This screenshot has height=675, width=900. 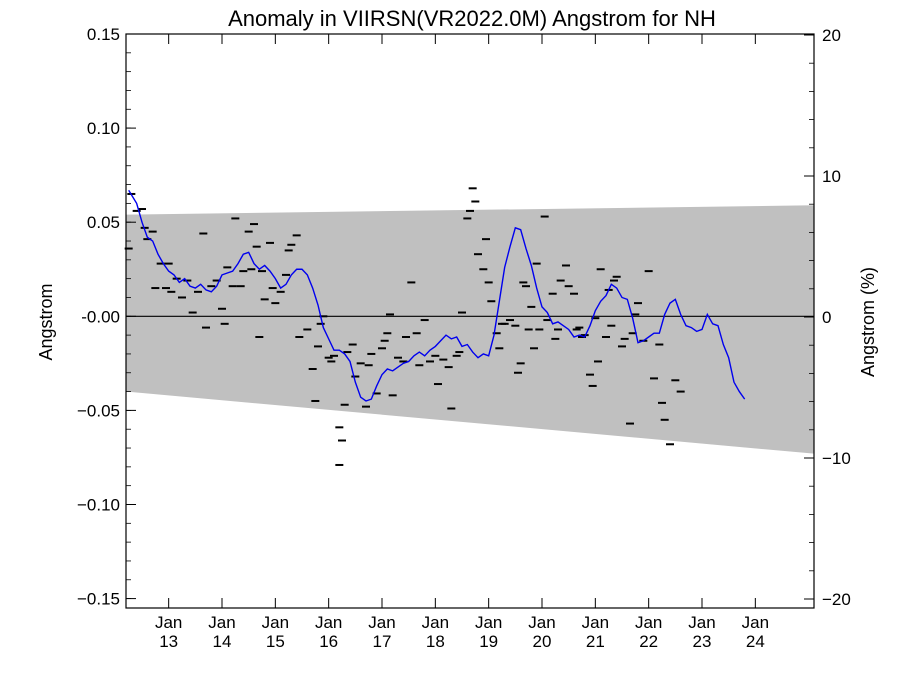 What do you see at coordinates (98, 504) in the screenshot?
I see `y-tick-label: −0.10` at bounding box center [98, 504].